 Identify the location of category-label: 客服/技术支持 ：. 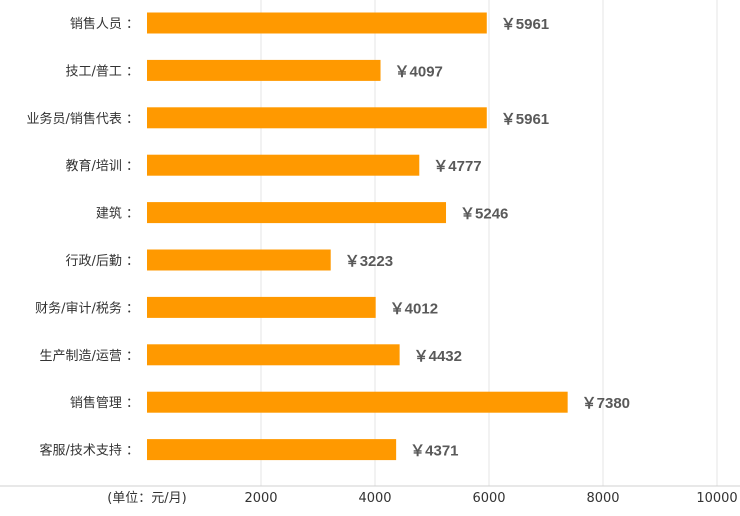
(89, 451).